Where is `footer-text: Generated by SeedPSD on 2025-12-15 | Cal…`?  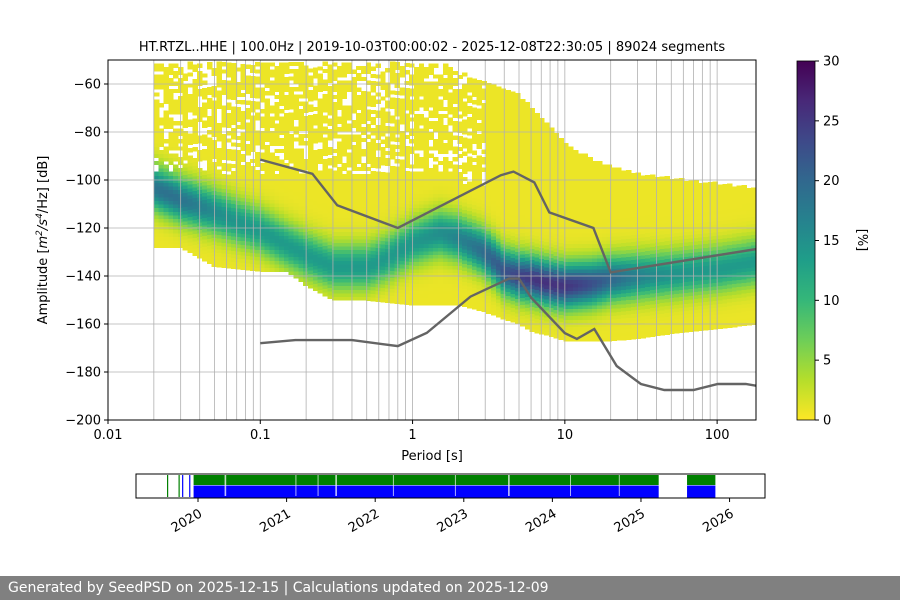 footer-text: Generated by SeedPSD on 2025-12-15 | Cal… is located at coordinates (278, 588).